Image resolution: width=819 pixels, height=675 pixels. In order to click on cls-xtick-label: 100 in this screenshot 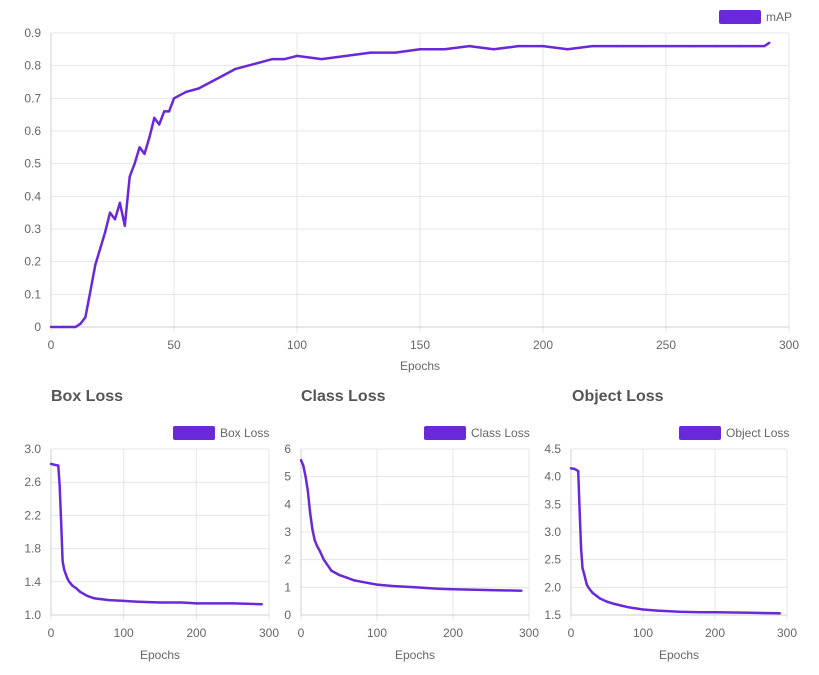, I will do `click(377, 633)`.